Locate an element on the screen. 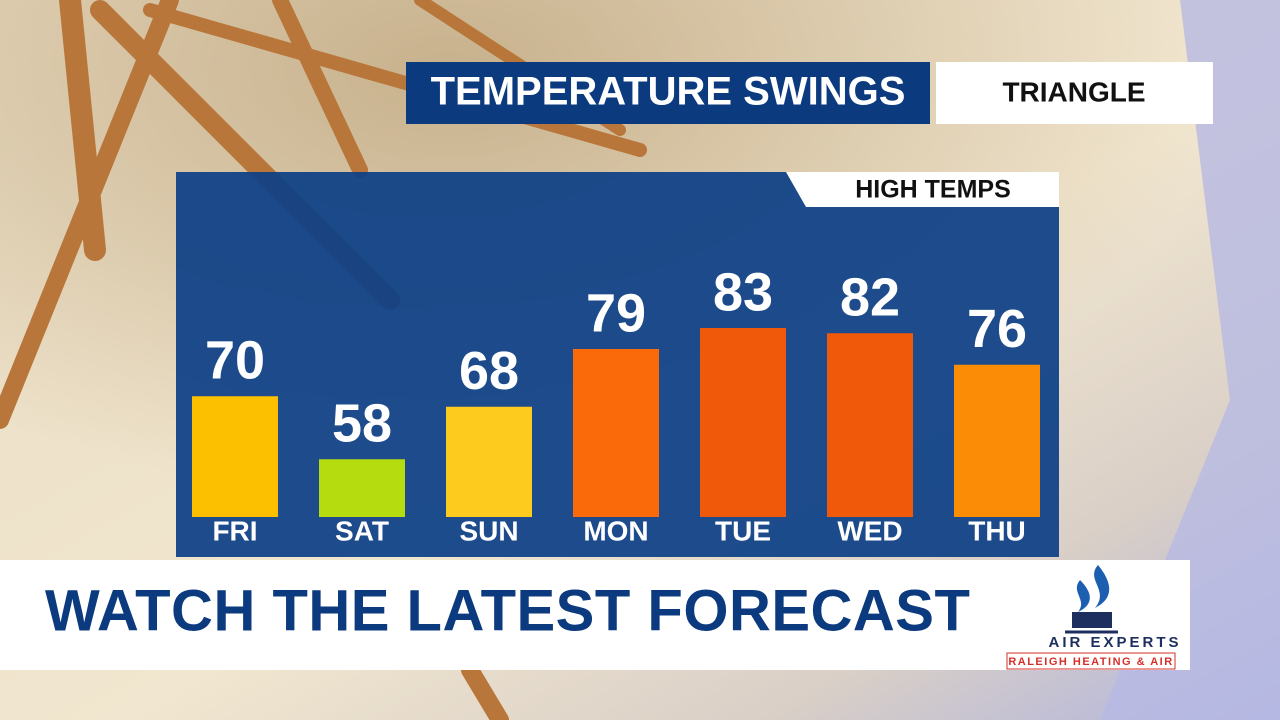  subtitle-tab is located at coordinates (922, 189).